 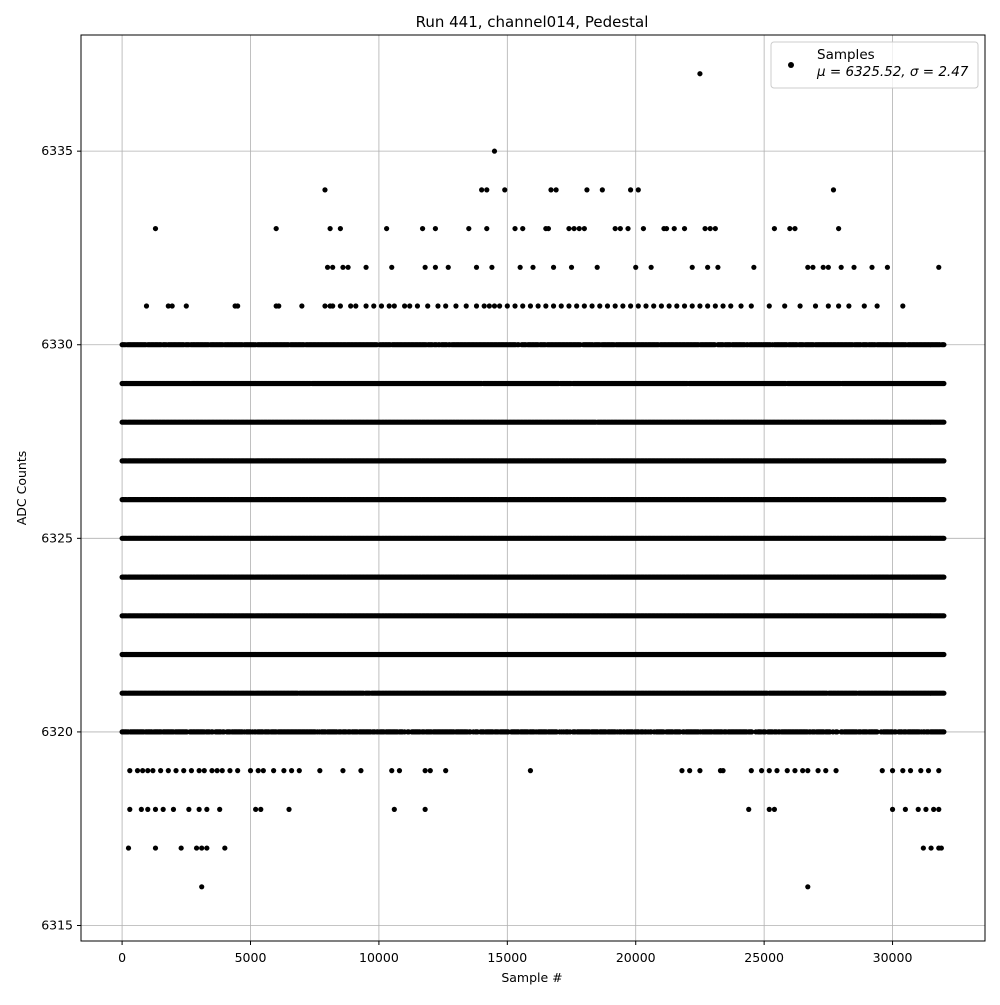 I want to click on x-tick-label: 15000, so click(x=507, y=957).